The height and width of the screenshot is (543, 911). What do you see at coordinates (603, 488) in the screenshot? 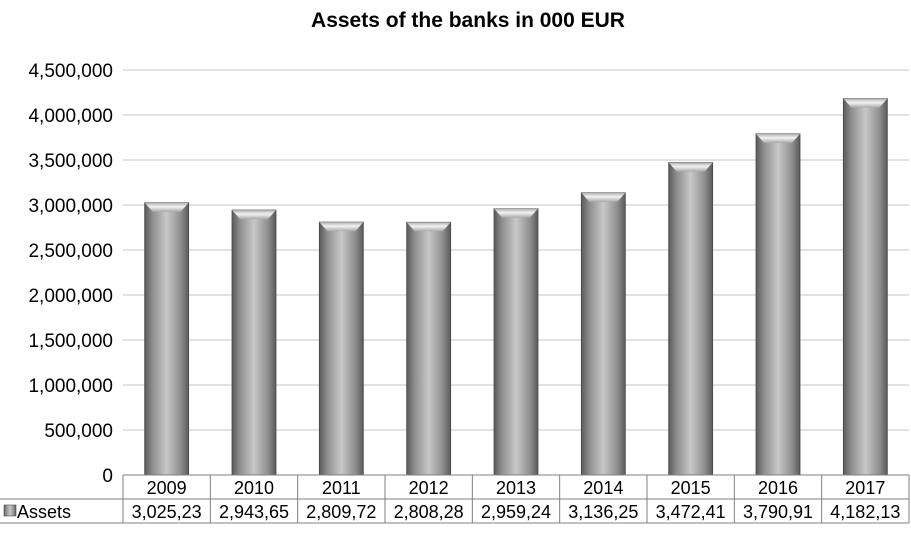
I see `x-tick-label: 2014` at bounding box center [603, 488].